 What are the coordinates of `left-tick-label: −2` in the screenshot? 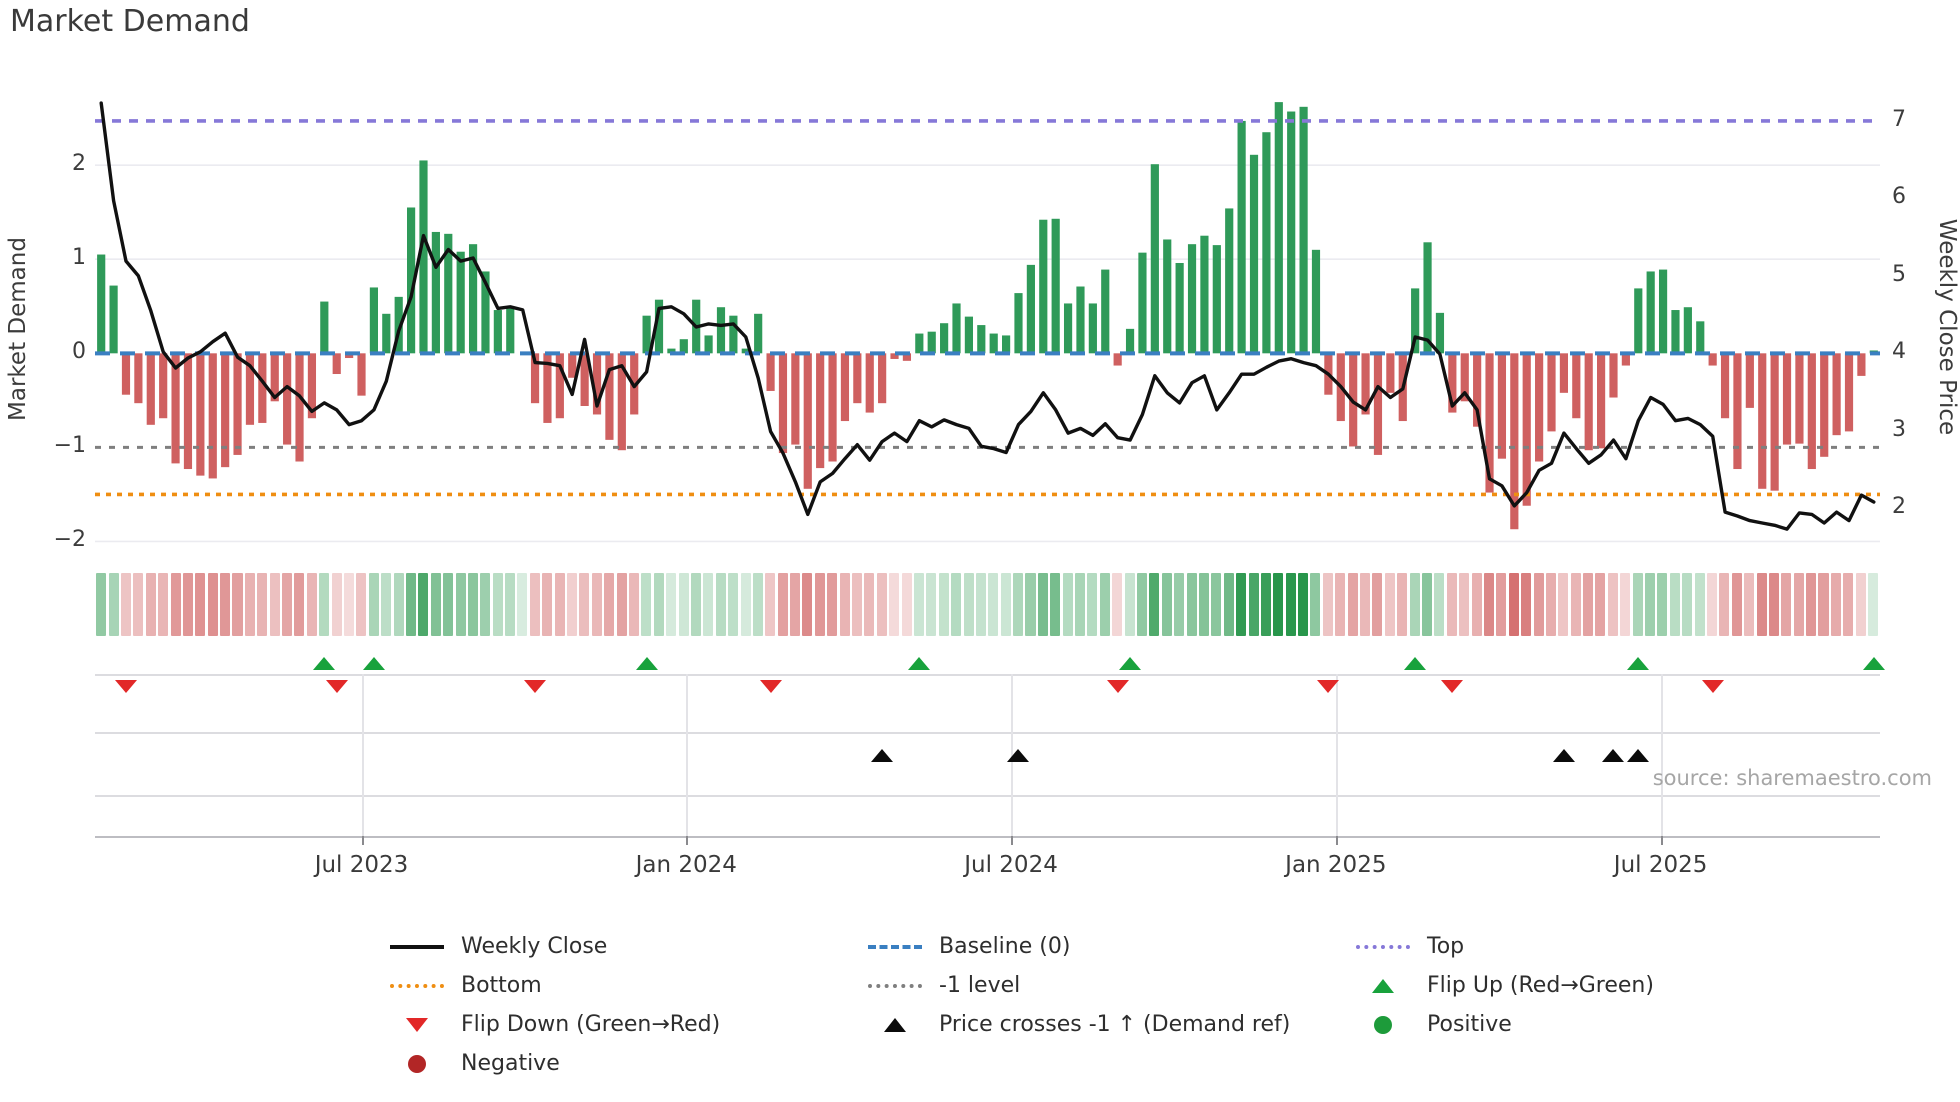 It's located at (69, 540).